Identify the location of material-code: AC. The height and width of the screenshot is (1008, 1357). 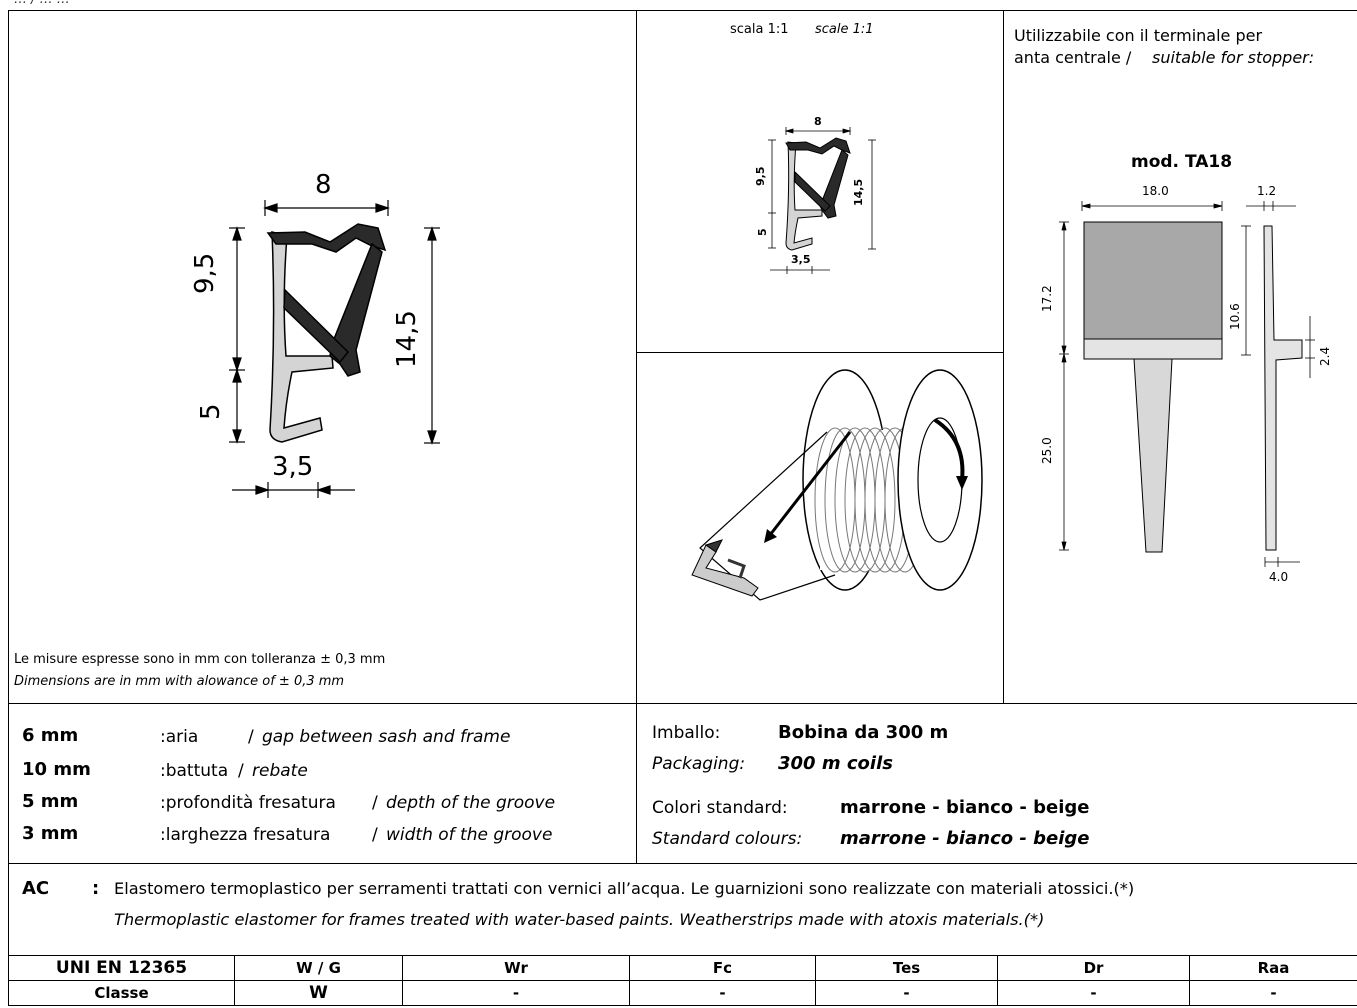
(36, 888).